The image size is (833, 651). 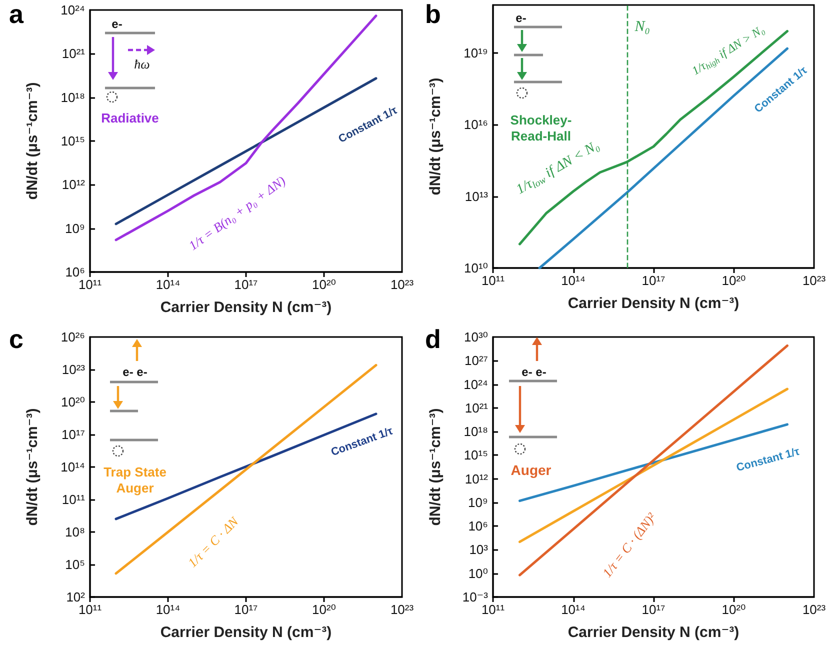 I want to click on y-tick-label: 10²³, so click(x=74, y=369).